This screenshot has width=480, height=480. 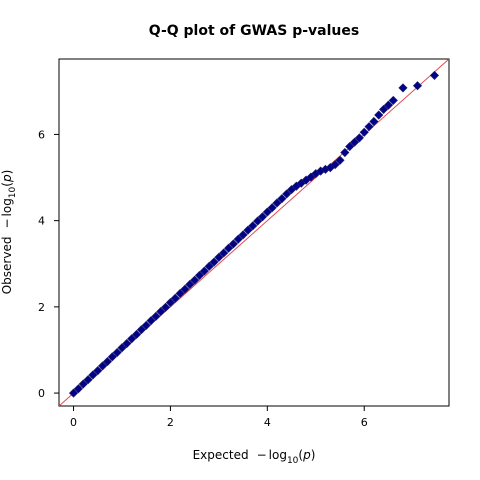 I want to click on y-axis-label-close: ), so click(x=7, y=172).